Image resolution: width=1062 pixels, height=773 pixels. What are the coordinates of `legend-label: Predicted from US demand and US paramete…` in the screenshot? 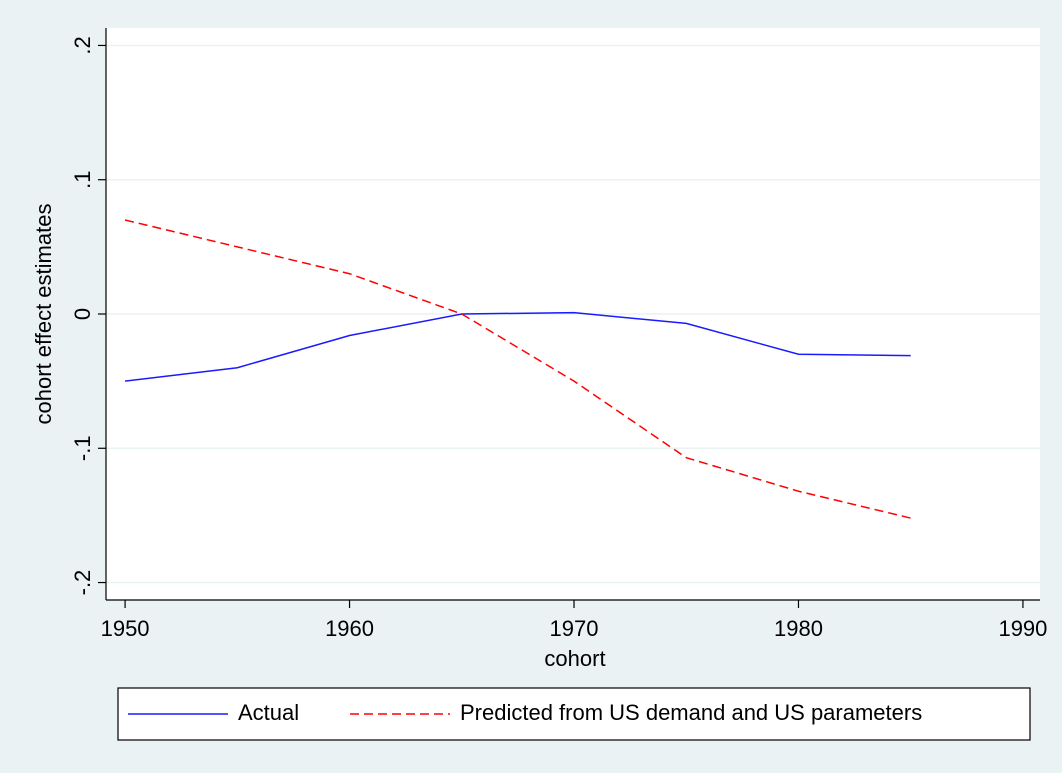 It's located at (691, 712).